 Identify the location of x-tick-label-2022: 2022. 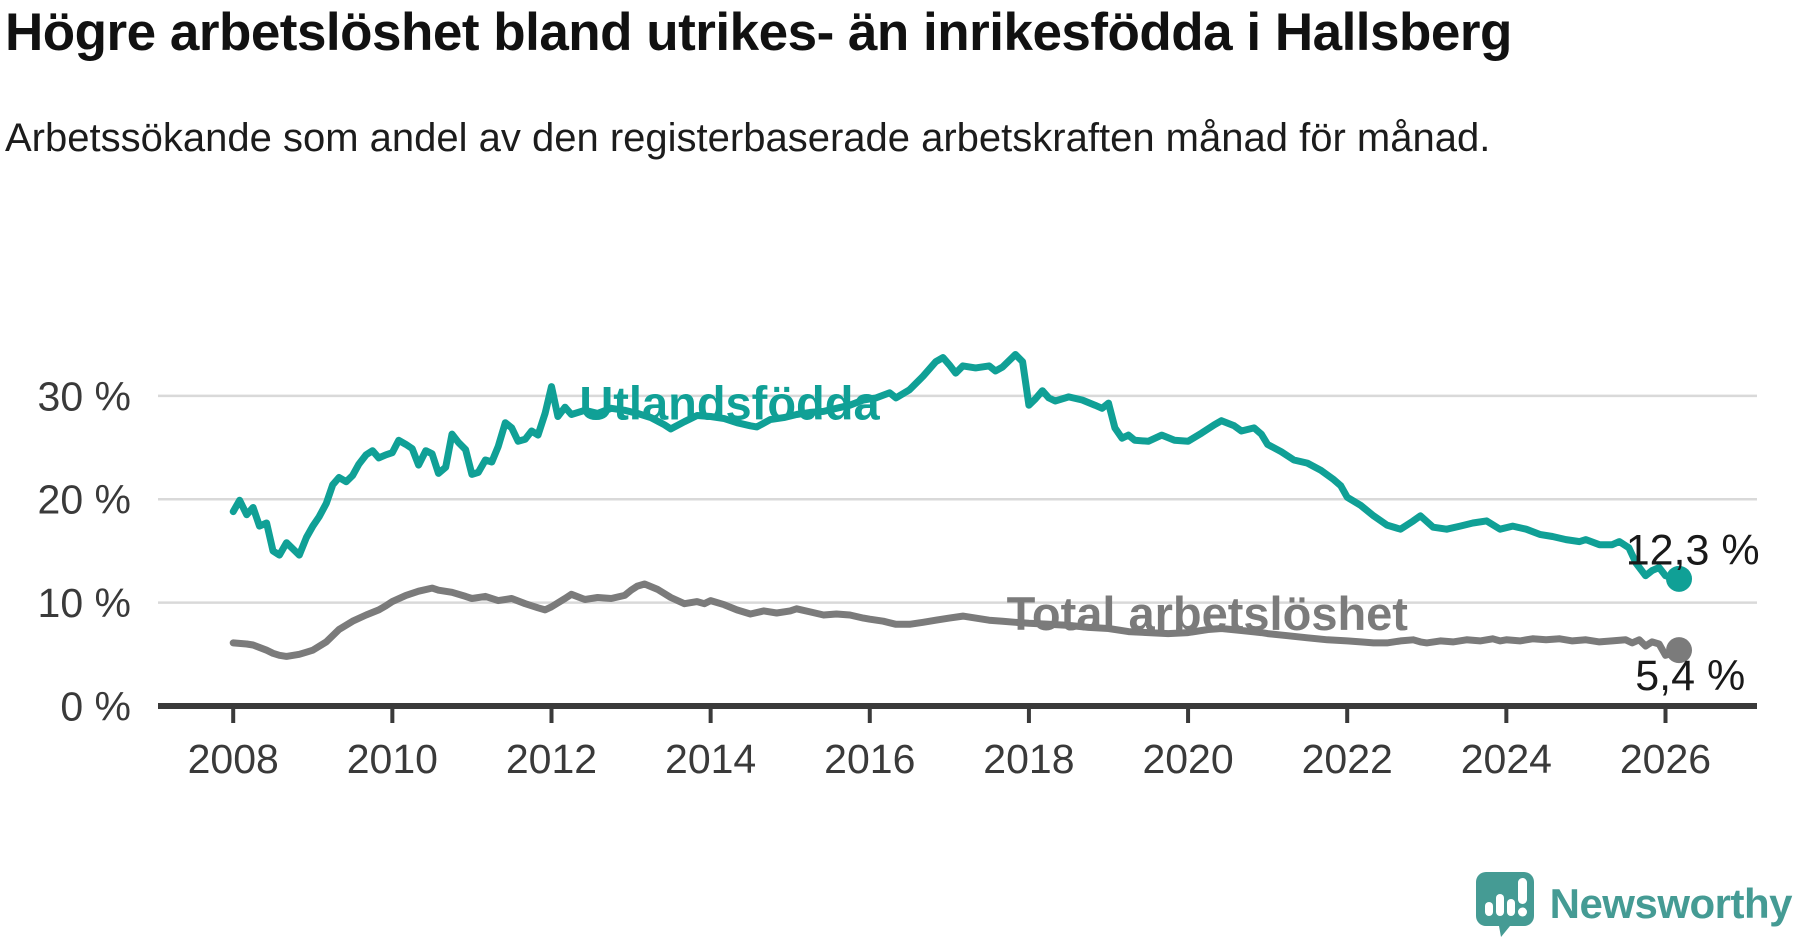
(1347, 759).